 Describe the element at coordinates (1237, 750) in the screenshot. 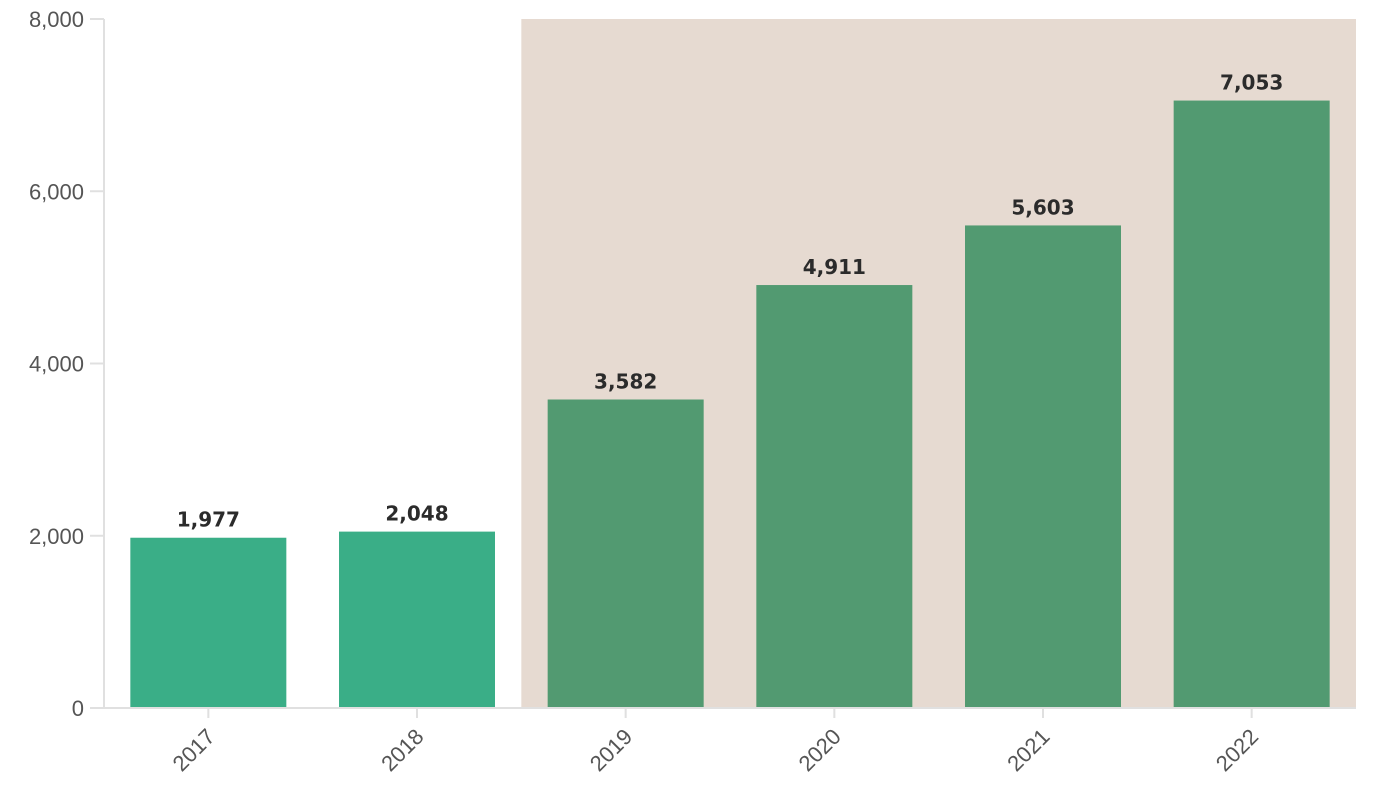

I see `x-tick-label-2022: 2022` at that location.